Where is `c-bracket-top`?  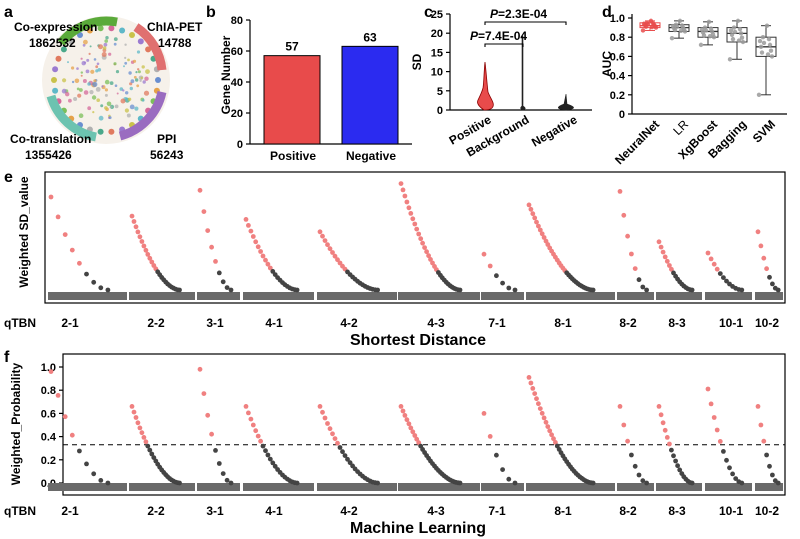
c-bracket-top is located at coordinates (525, 23).